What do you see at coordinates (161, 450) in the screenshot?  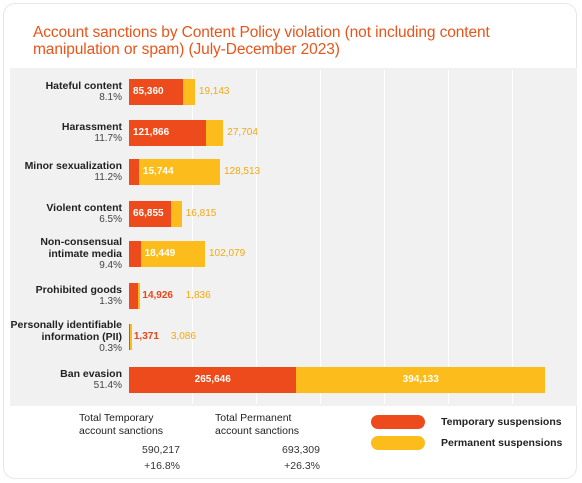 I see `total-temporary-value: 590,217` at bounding box center [161, 450].